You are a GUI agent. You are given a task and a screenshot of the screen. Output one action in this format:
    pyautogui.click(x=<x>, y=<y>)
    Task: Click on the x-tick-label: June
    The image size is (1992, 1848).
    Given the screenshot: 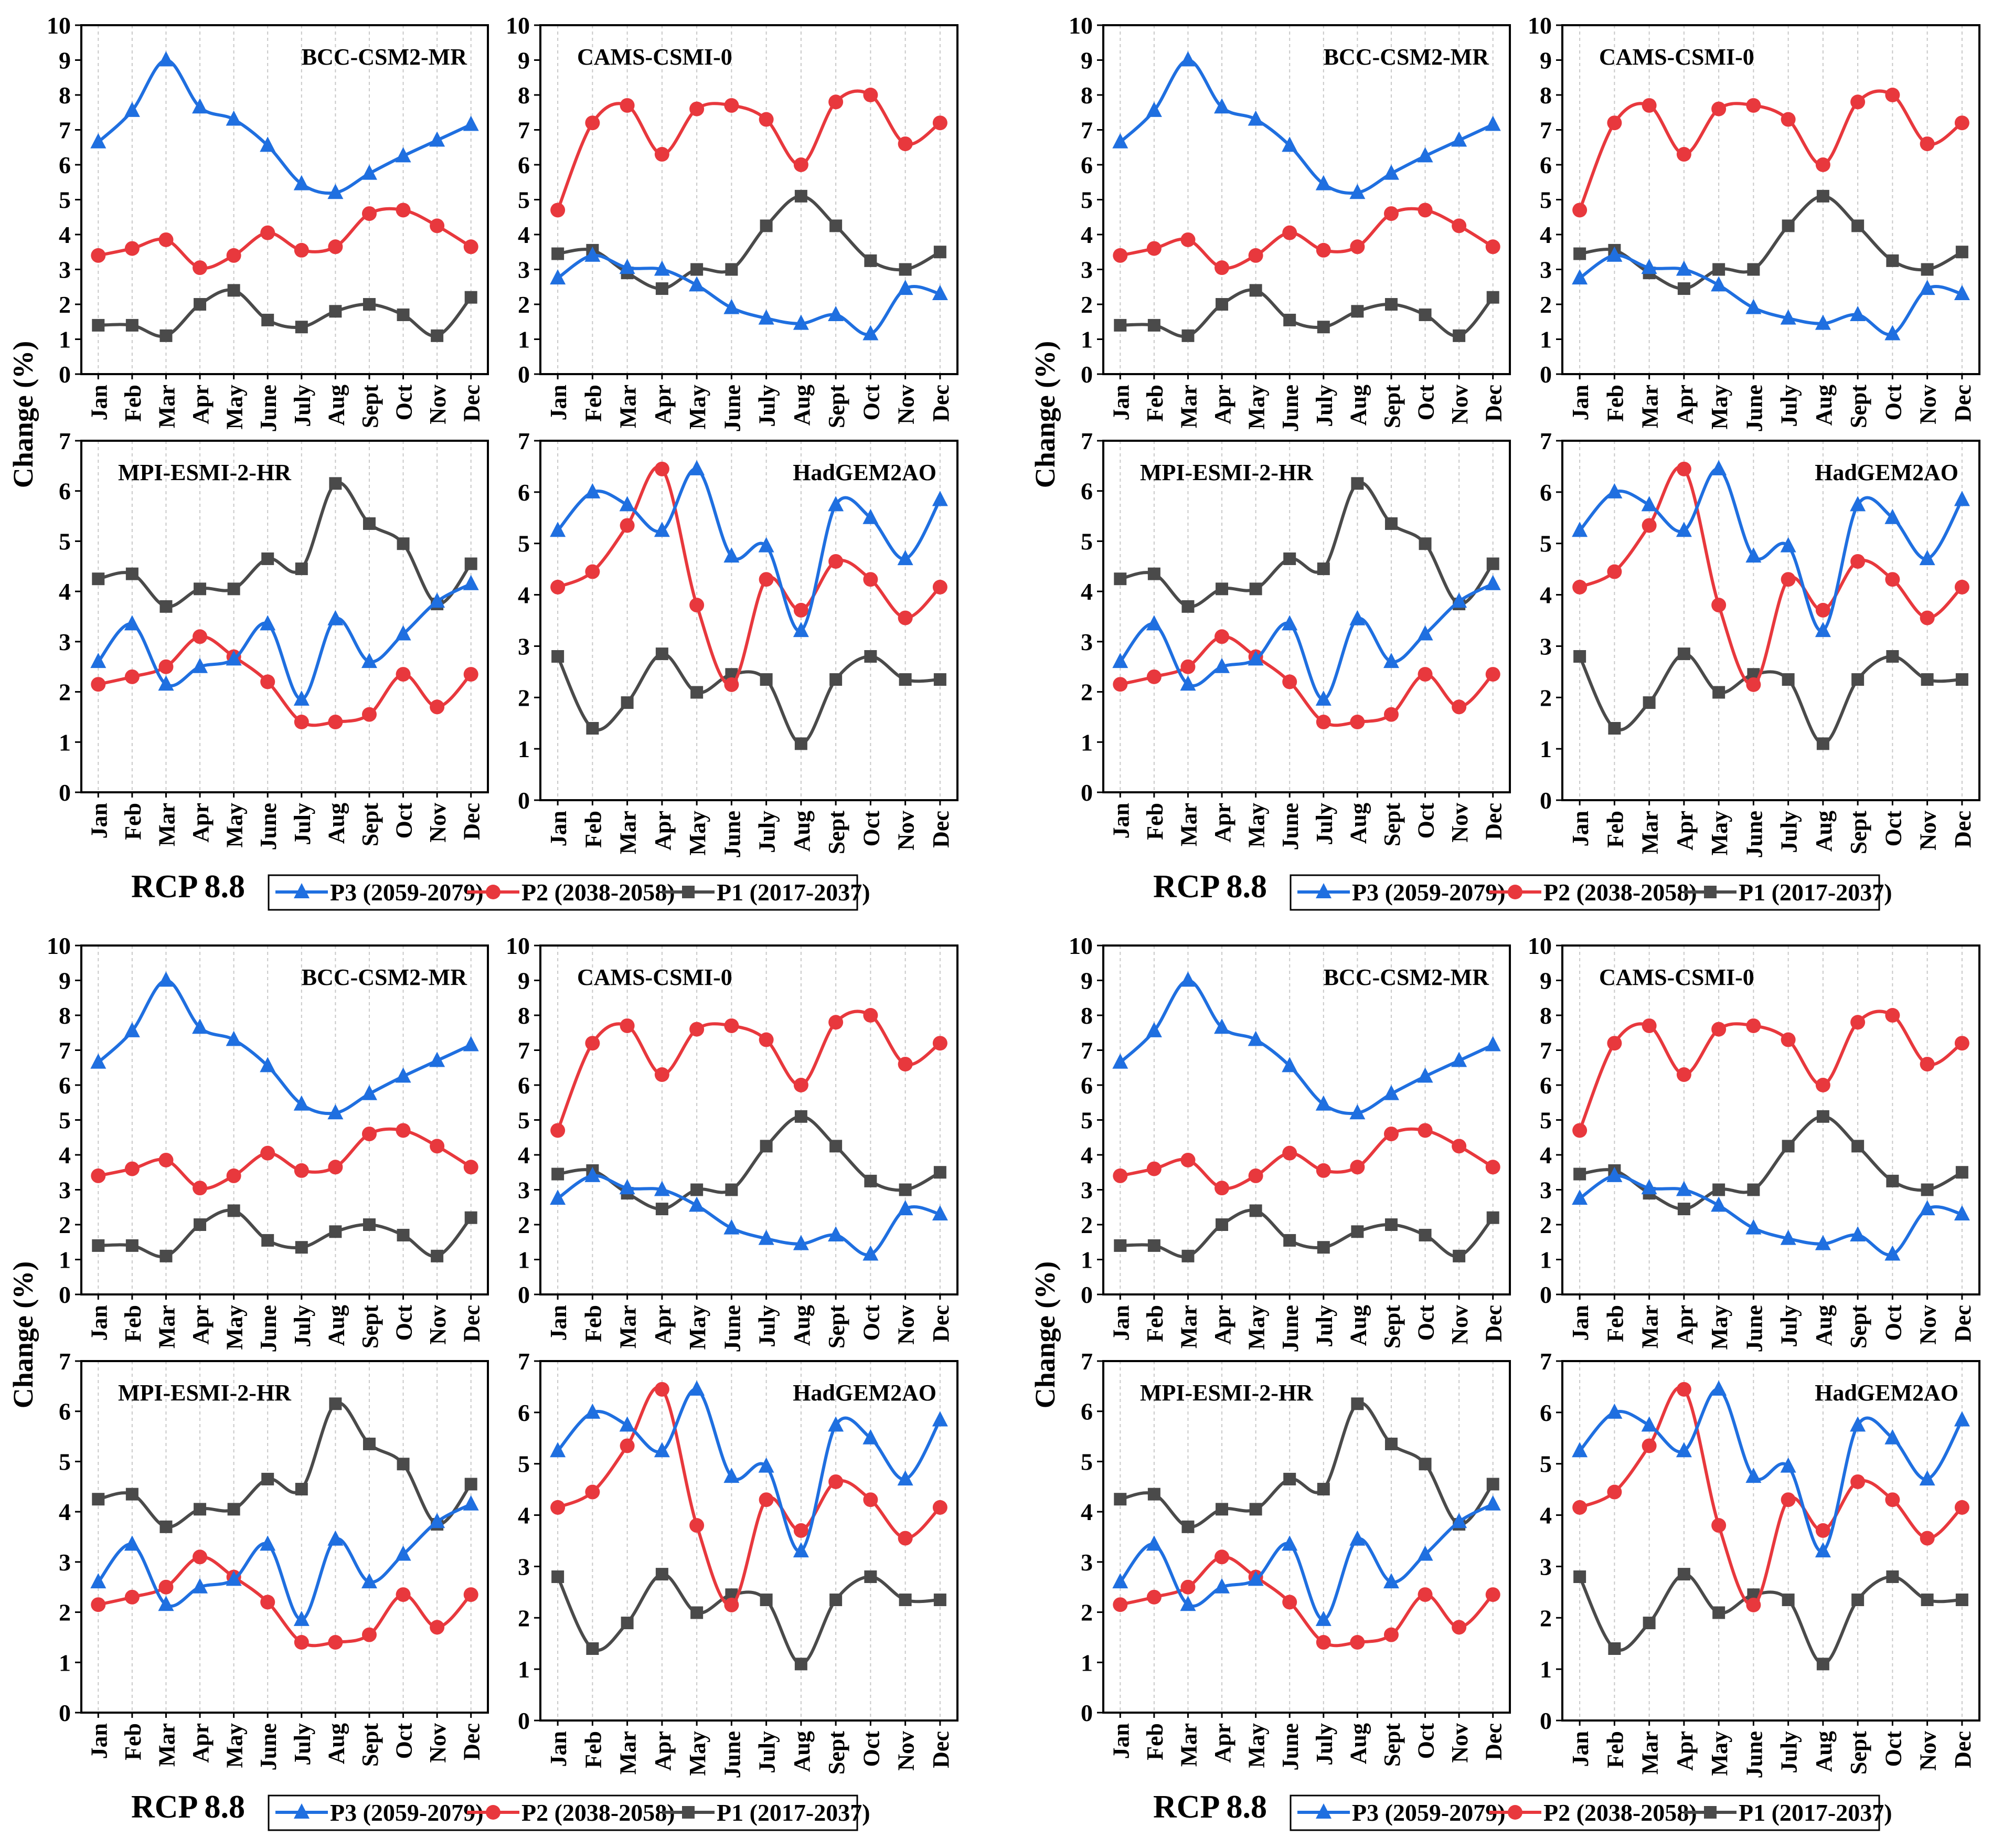 What is the action you would take?
    pyautogui.click(x=1754, y=408)
    